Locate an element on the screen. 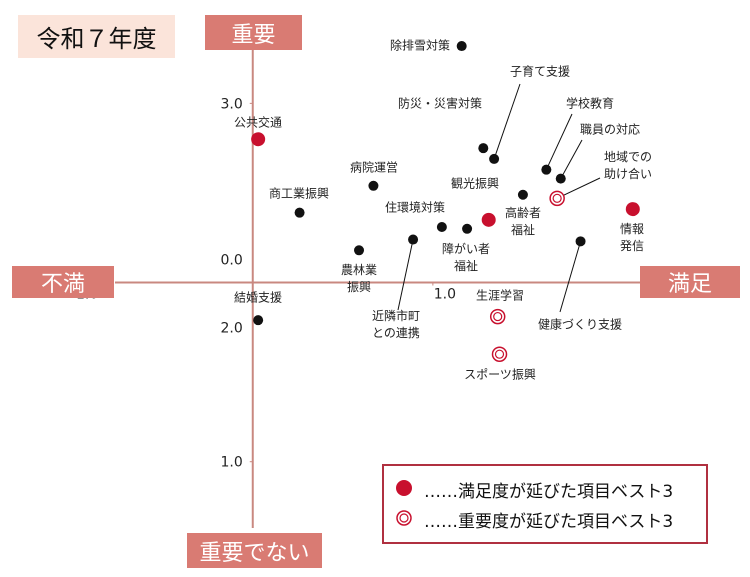 The width and height of the screenshot is (750, 577). point-label: 住環境対策 is located at coordinates (415, 207).